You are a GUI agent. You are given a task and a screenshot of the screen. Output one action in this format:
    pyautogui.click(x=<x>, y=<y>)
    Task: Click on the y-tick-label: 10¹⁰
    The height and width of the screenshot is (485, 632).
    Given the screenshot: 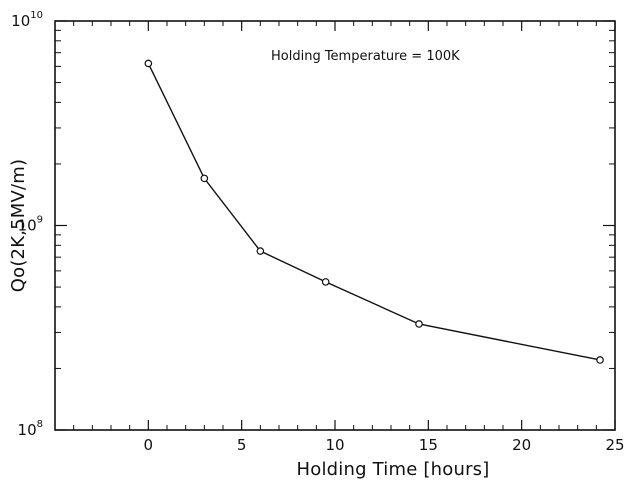 What is the action you would take?
    pyautogui.click(x=27, y=20)
    